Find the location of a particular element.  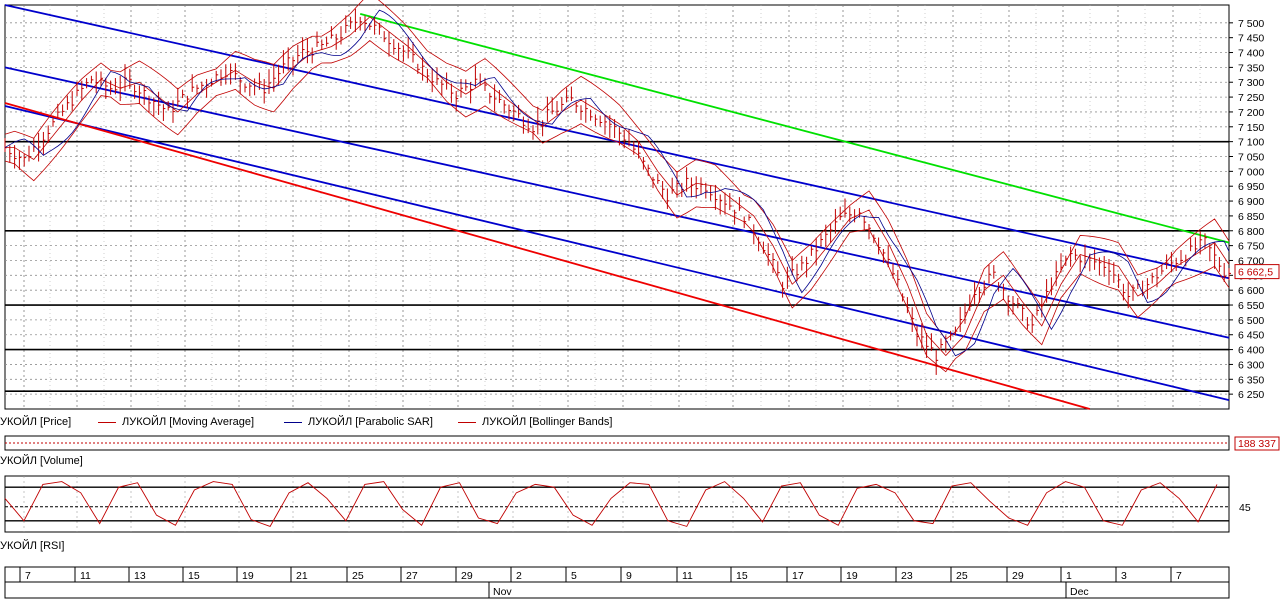

y-tick-label: 7 050 is located at coordinates (1251, 158).